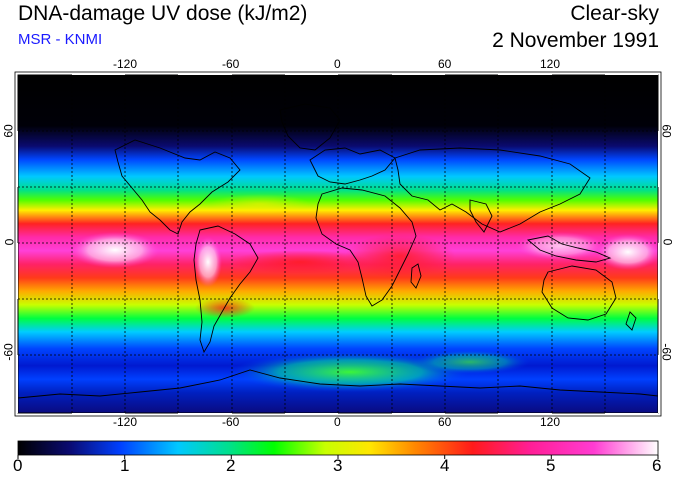 This screenshot has width=678, height=480. Describe the element at coordinates (338, 465) in the screenshot. I see `colorbar-label-3: 3` at that location.